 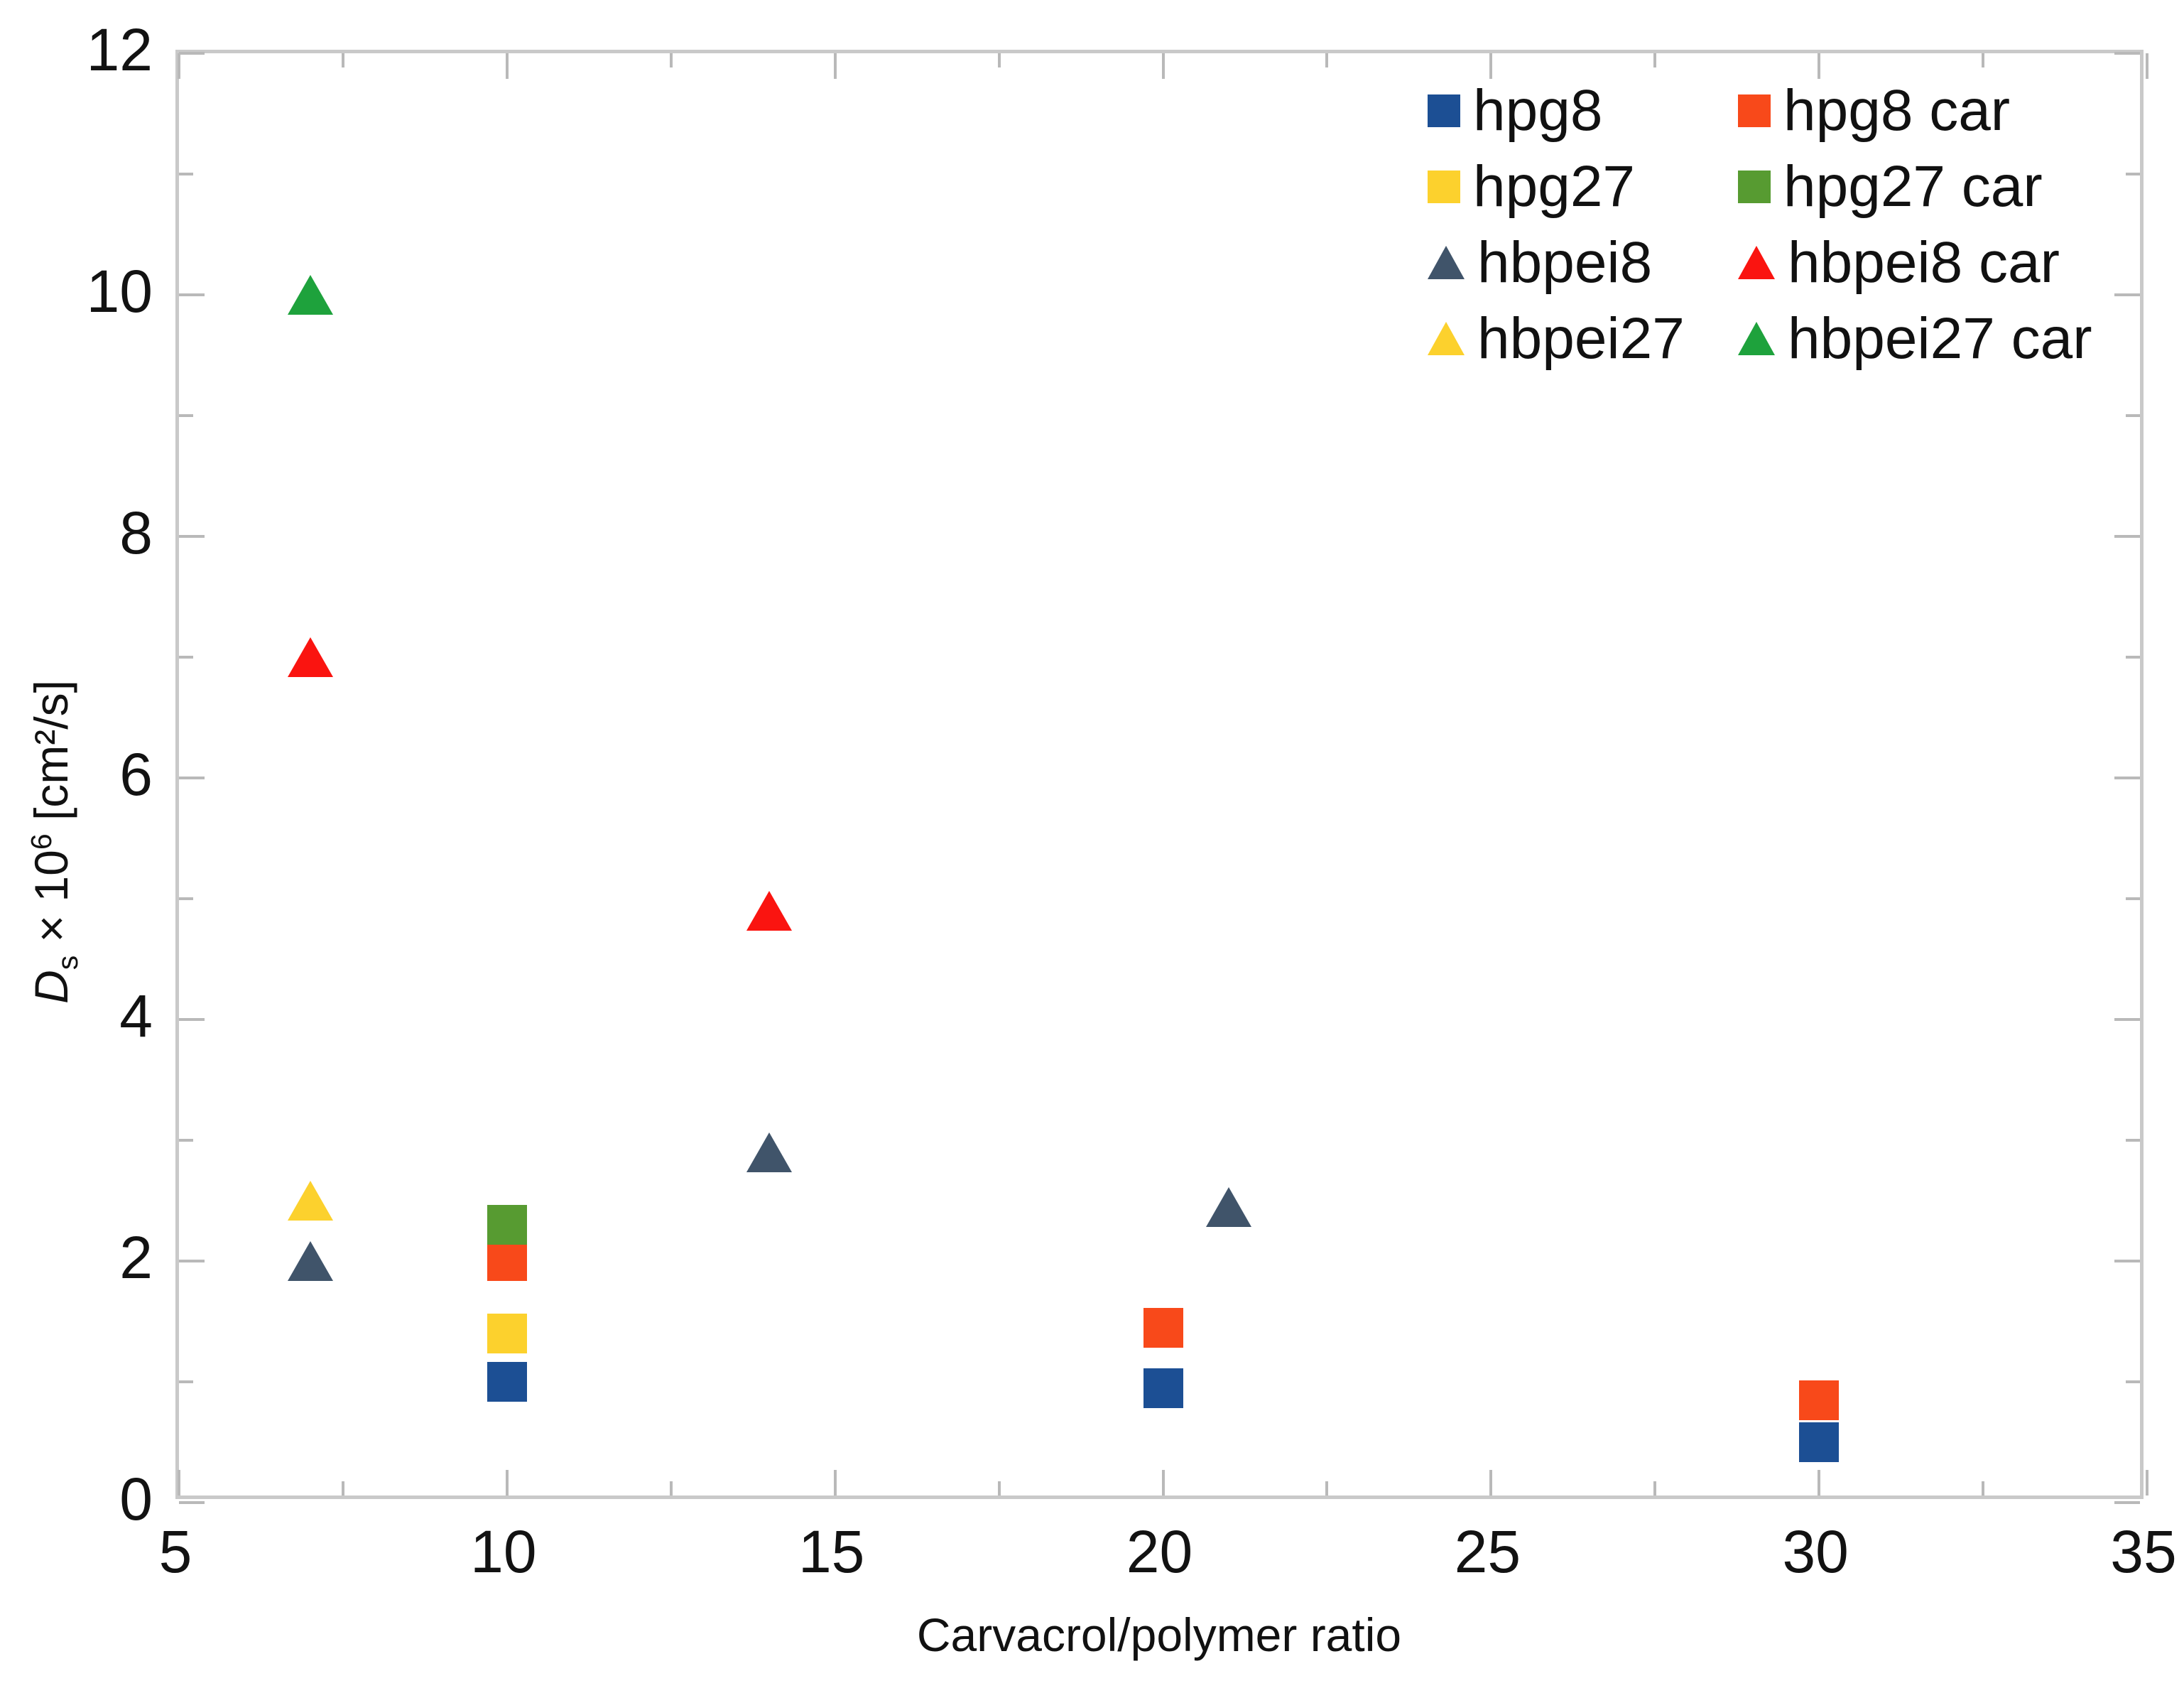 What do you see at coordinates (1897, 110) in the screenshot?
I see `legend-label: hpg8 car` at bounding box center [1897, 110].